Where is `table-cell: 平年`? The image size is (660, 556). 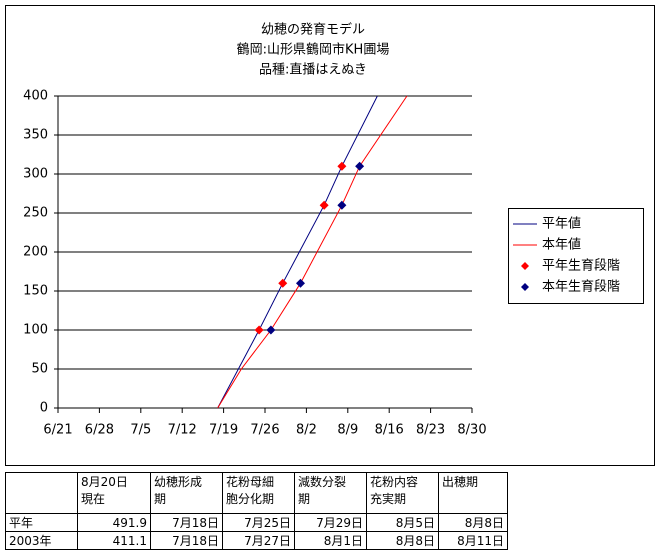 table-cell: 平年 is located at coordinates (41, 522).